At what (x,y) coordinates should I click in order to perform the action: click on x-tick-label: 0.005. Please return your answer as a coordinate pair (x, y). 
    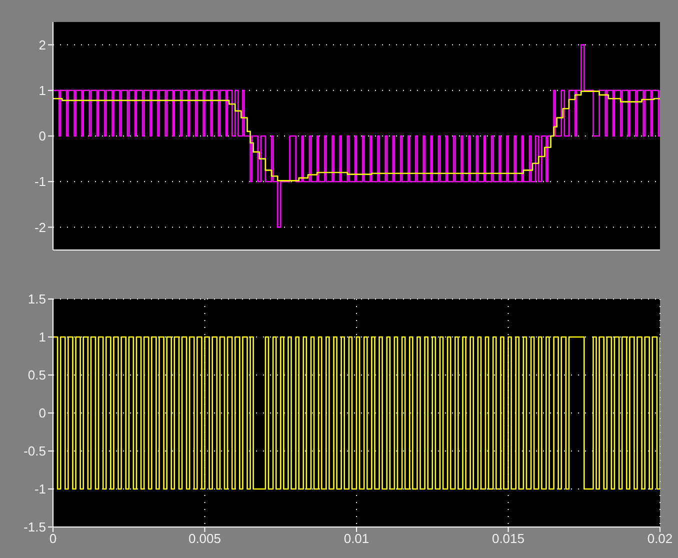
    Looking at the image, I should click on (205, 538).